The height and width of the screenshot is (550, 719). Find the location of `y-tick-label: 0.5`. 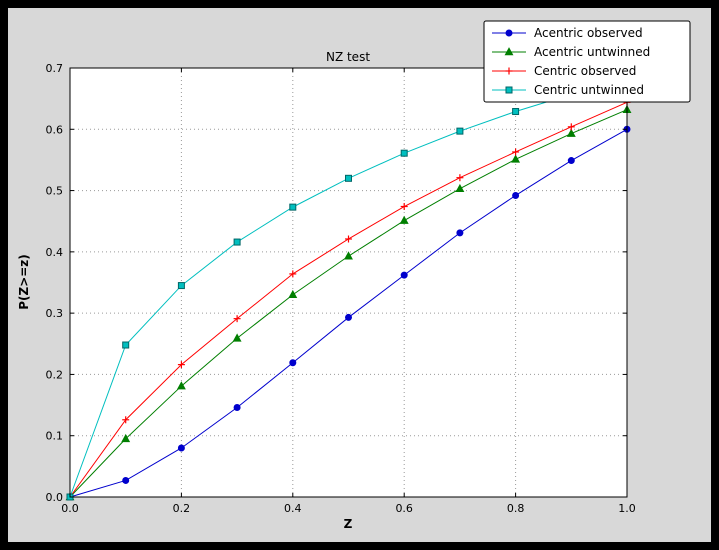

y-tick-label: 0.5 is located at coordinates (55, 191).